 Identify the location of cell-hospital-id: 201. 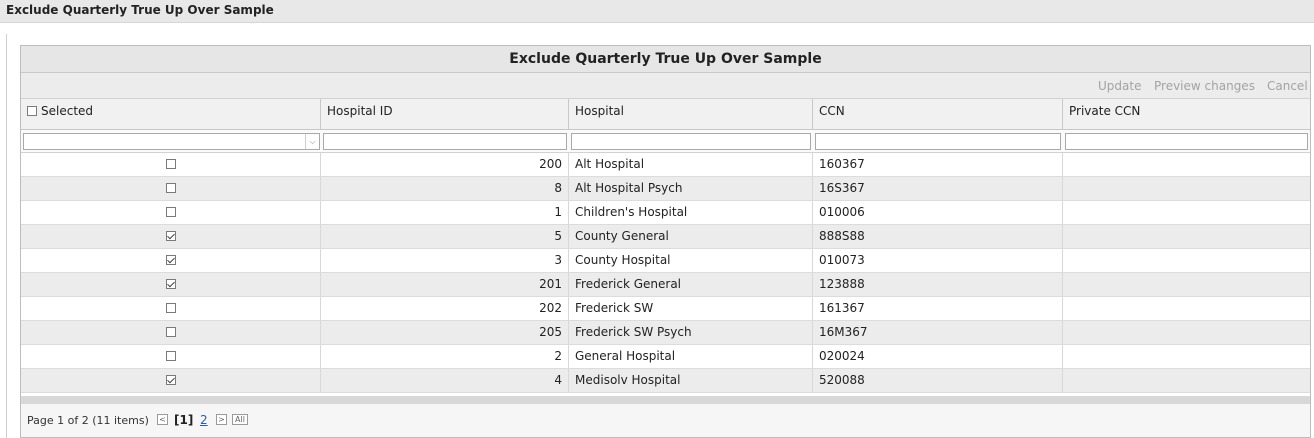
(445, 284).